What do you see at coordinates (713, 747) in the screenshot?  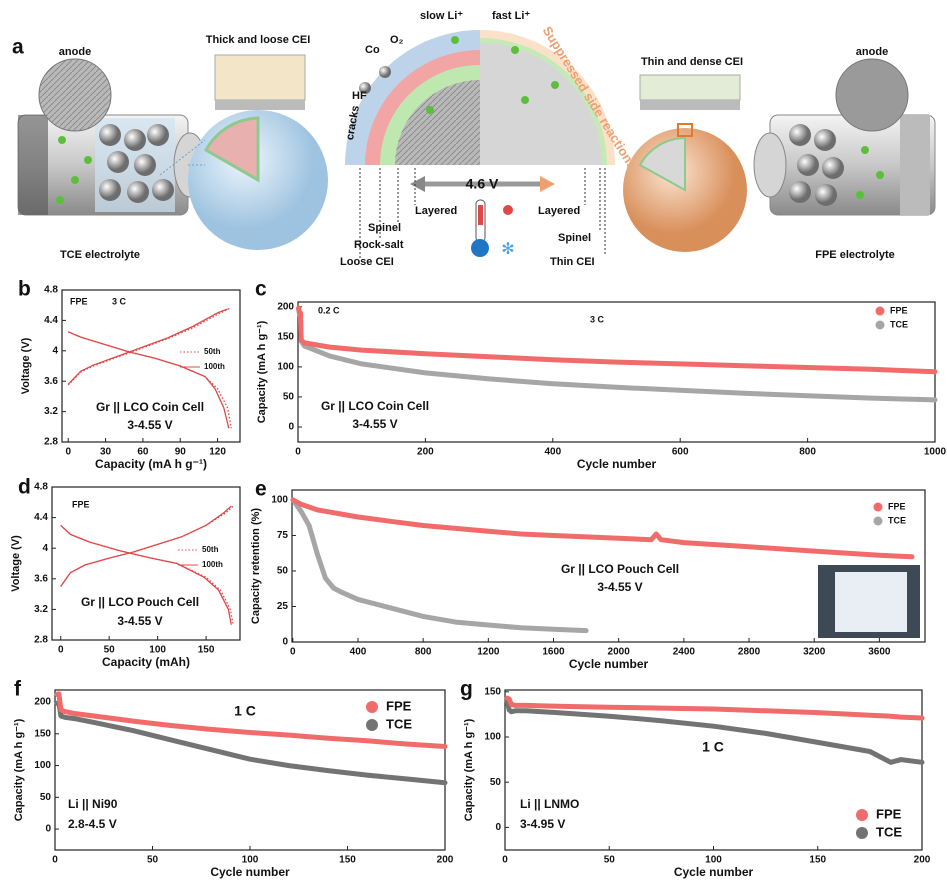 I see `annotation: 1 C` at bounding box center [713, 747].